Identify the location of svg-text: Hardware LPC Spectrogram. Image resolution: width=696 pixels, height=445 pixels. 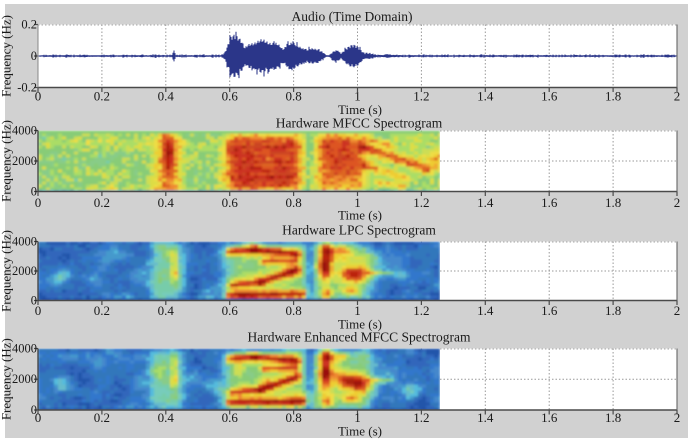
(359, 230).